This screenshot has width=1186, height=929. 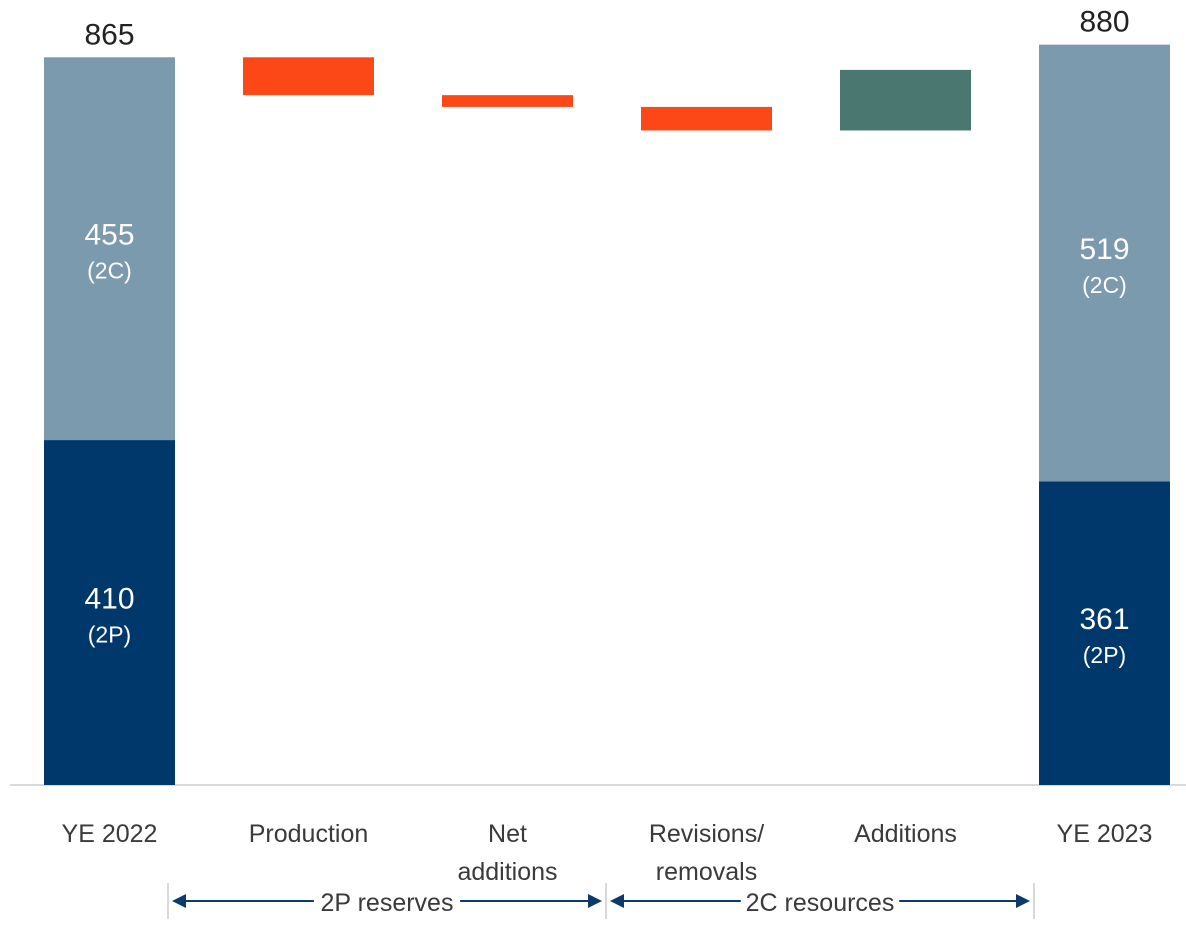 I want to click on category-label: Additions, so click(x=905, y=834).